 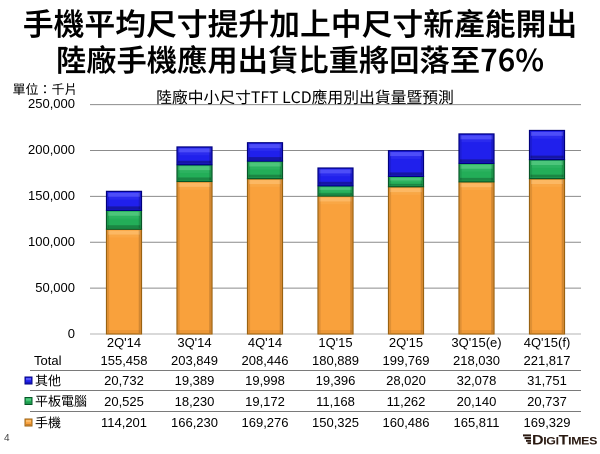 I want to click on svg-text:DIGITIMES: DIGI TIMES, so click(x=564, y=439).